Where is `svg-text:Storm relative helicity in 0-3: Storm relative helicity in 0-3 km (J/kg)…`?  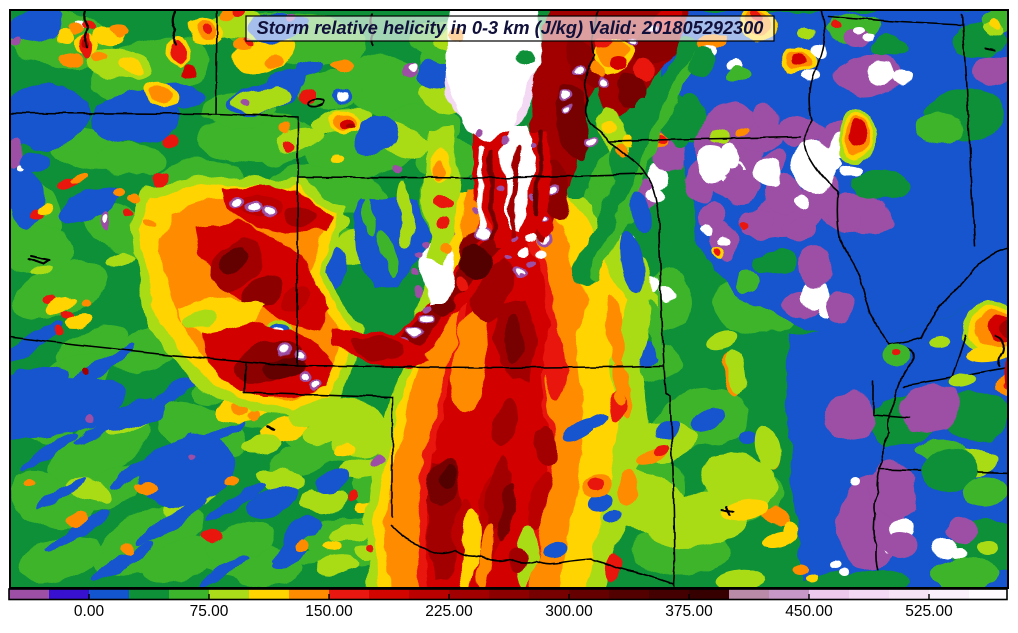 svg-text:Storm relative helicity in 0-3: Storm relative helicity in 0-3 km (J/kg)… is located at coordinates (510, 28).